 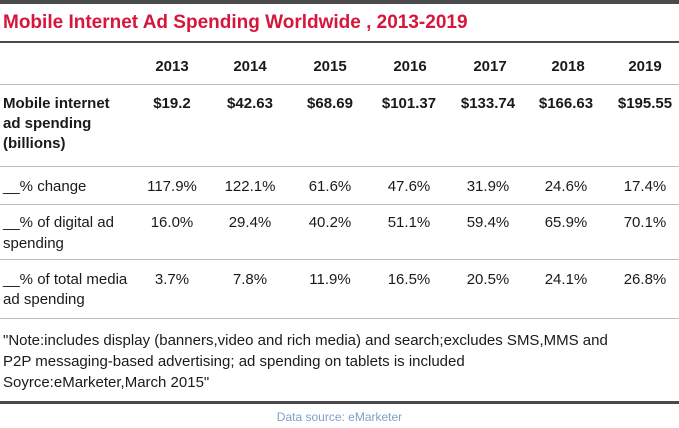 I want to click on table-cell: $101.37, so click(x=409, y=103).